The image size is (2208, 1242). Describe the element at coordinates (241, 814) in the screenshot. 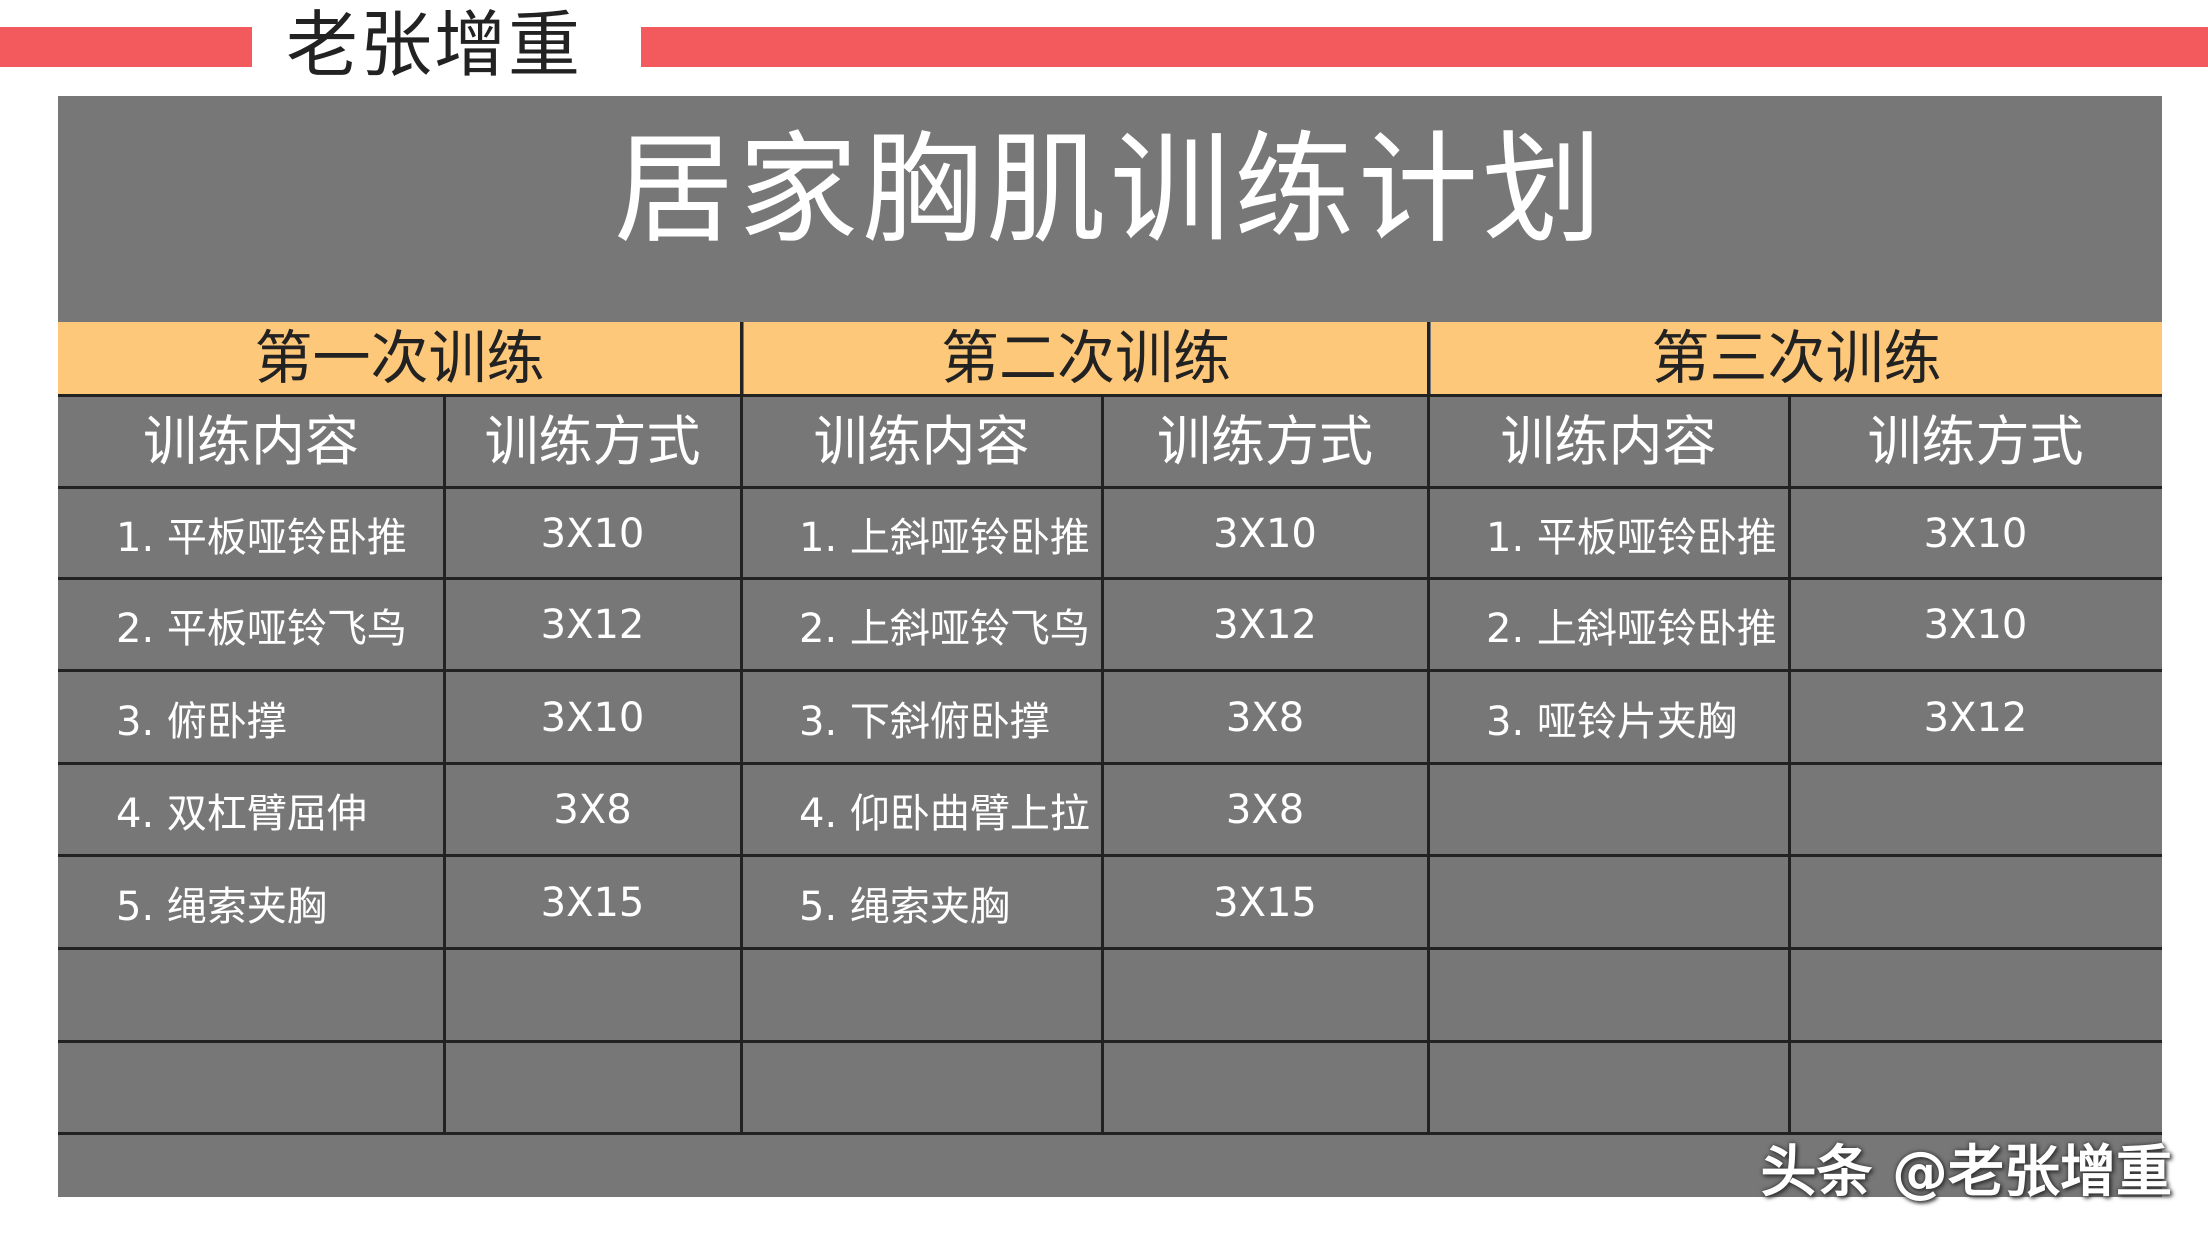

I see `exercise-cell: 4. 双杠臂屈伸` at that location.